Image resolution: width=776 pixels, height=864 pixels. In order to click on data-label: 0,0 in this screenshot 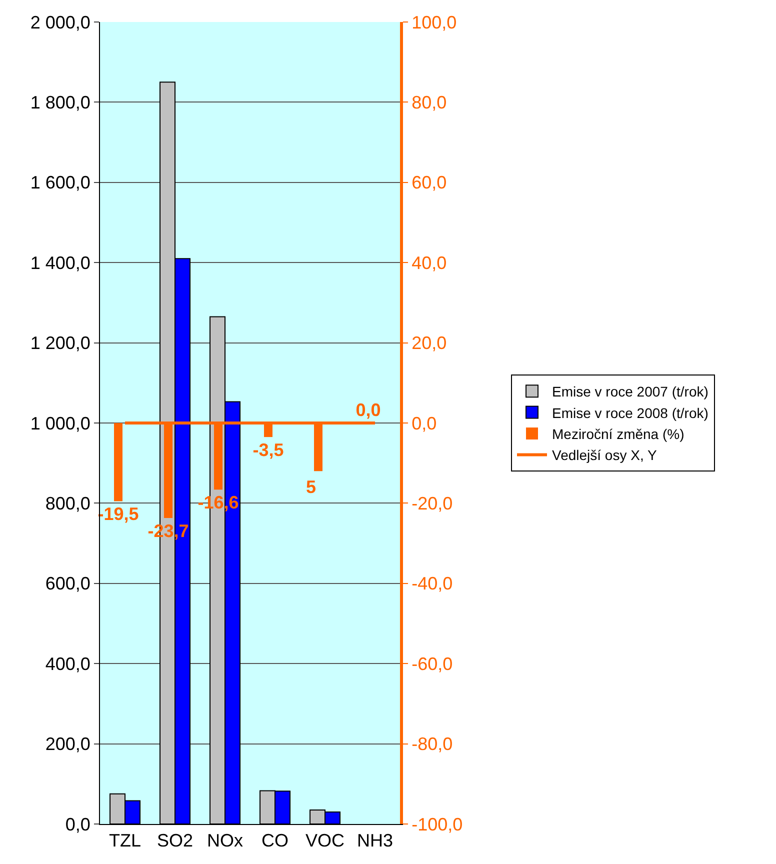, I will do `click(368, 410)`.